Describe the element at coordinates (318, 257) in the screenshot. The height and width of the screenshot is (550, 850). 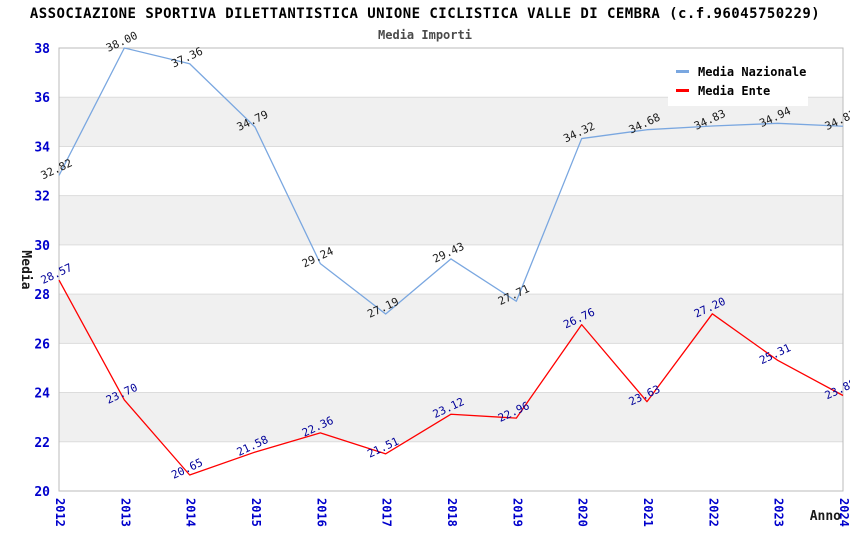
I see `data-label: 29.24` at that location.